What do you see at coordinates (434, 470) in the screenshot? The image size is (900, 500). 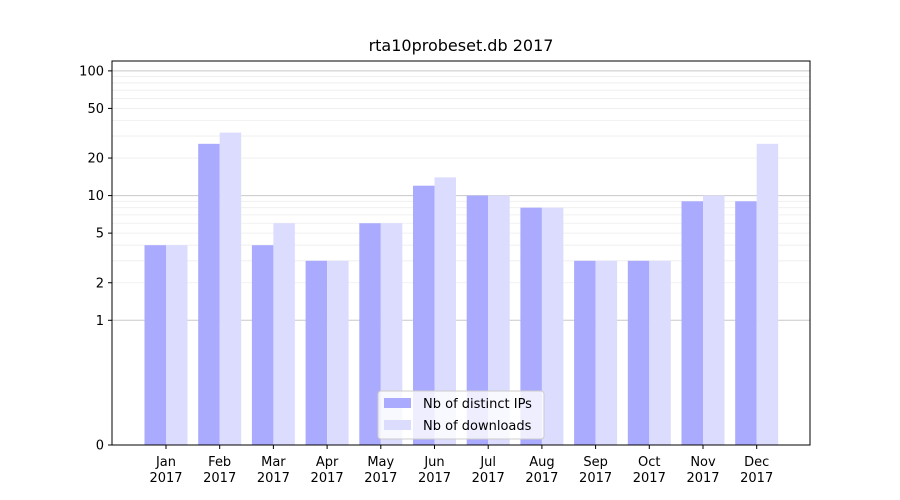 I see `x-tick-label: Jun 2017` at bounding box center [434, 470].